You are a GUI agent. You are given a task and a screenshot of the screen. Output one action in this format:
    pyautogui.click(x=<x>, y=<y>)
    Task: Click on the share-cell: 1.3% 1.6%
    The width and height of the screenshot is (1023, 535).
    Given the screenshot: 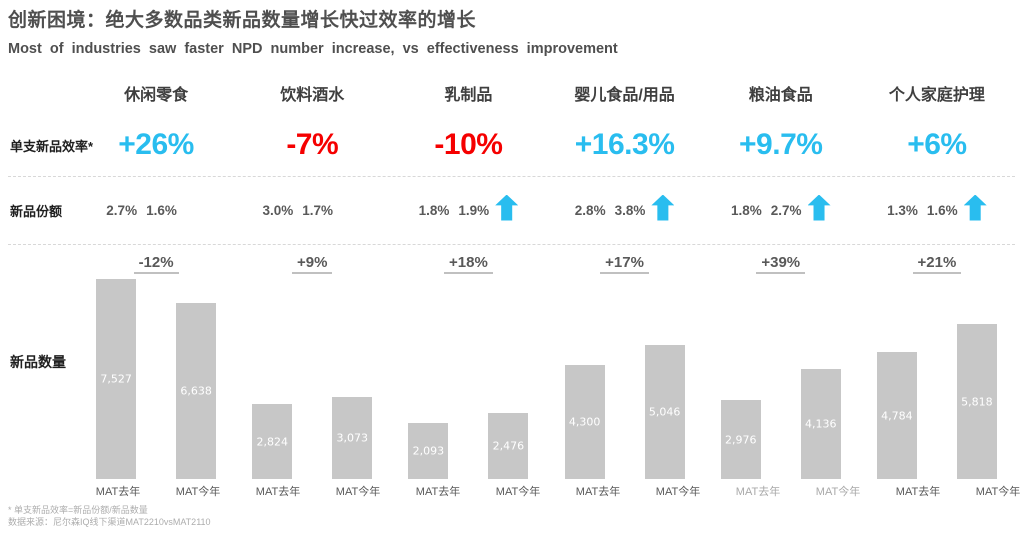 What is the action you would take?
    pyautogui.click(x=937, y=207)
    